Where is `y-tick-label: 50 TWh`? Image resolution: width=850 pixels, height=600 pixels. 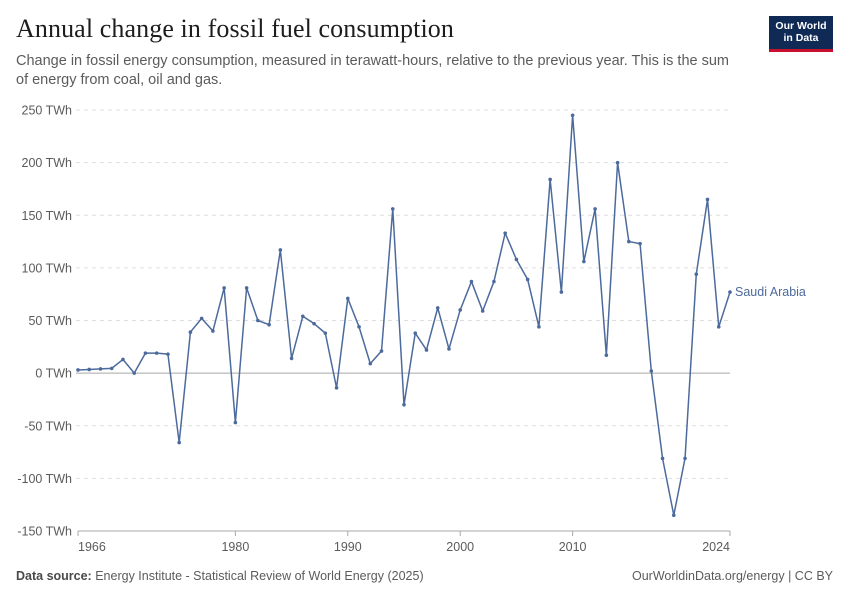 y-tick-label: 50 TWh is located at coordinates (50, 321).